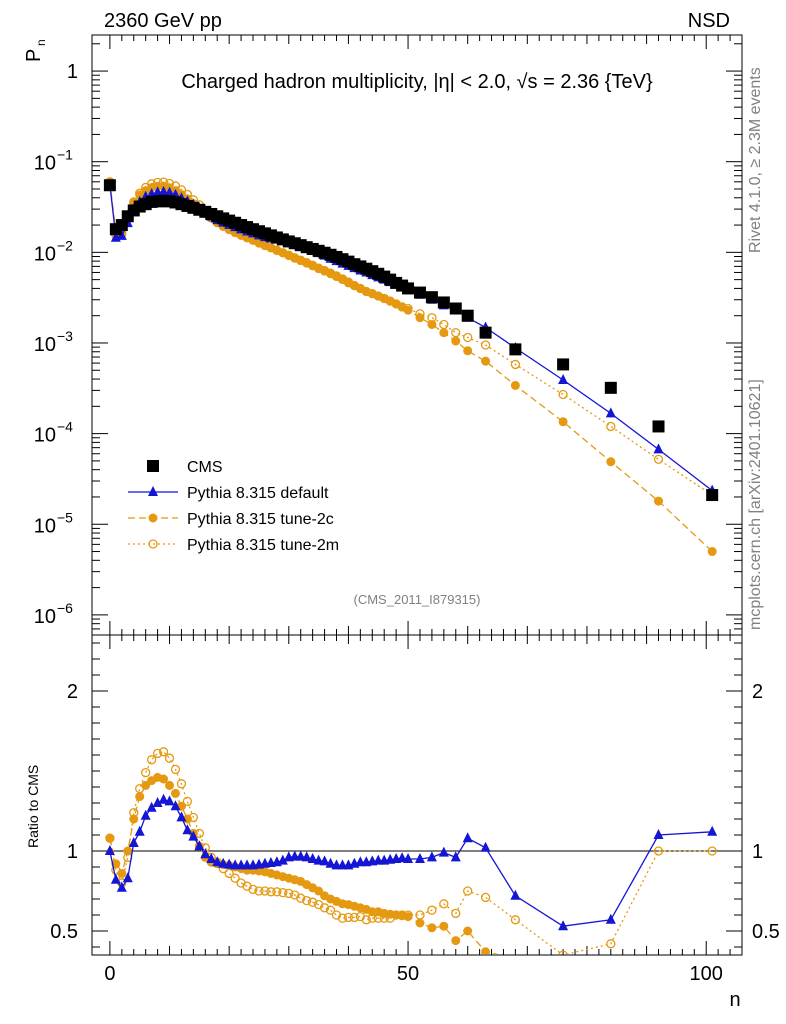 The image size is (786, 1024). I want to click on ratio-y-tick-label: 0.5, so click(64, 932).